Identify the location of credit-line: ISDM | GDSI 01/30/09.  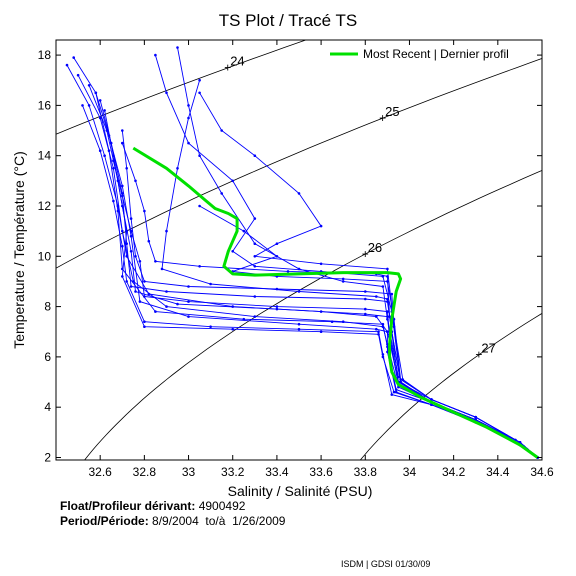
(386, 564).